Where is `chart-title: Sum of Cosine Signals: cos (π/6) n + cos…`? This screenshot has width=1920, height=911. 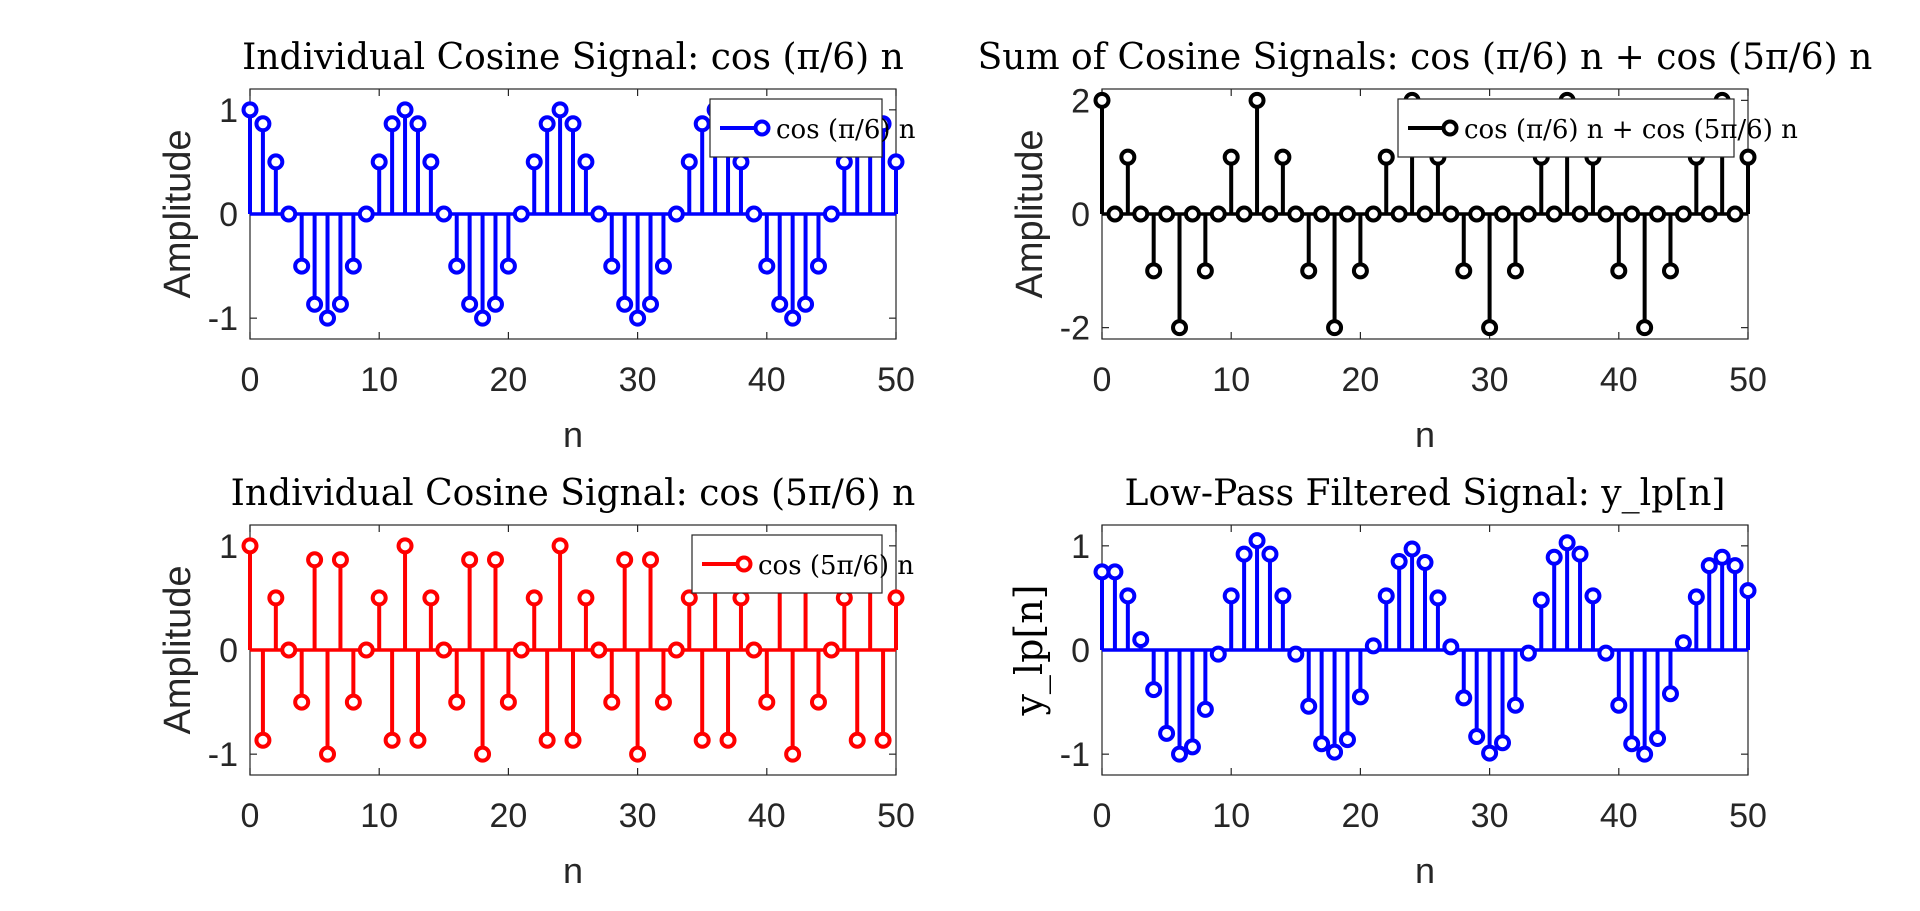 chart-title: Sum of Cosine Signals: cos (π/6) n + cos… is located at coordinates (1425, 57).